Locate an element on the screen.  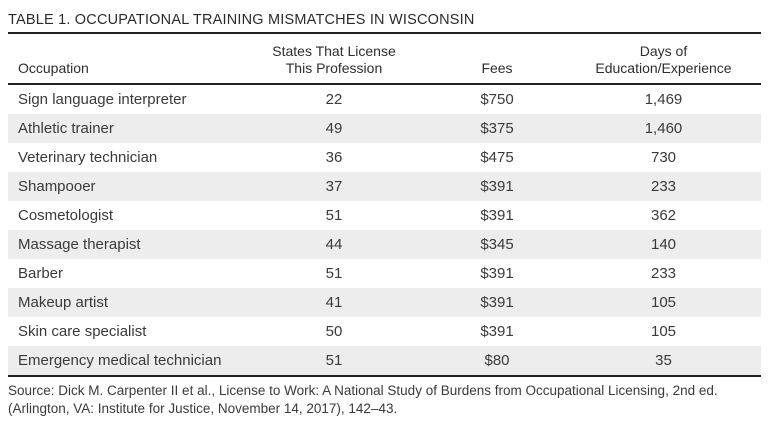
table-row: Athletic trainer 49 $375 1,460 is located at coordinates (384, 128).